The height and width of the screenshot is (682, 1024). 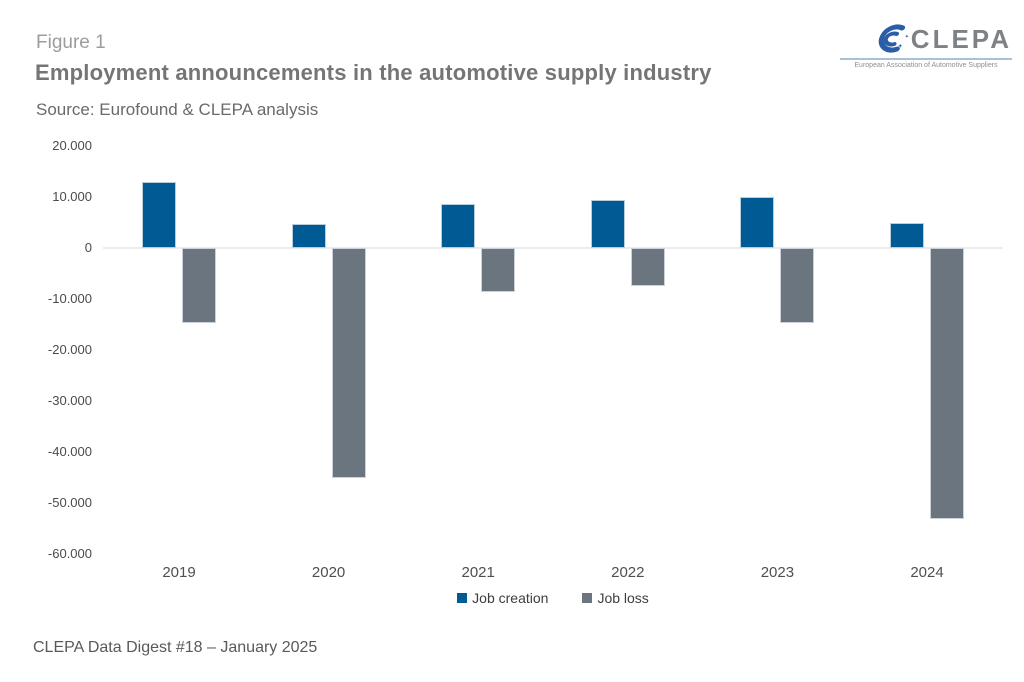 What do you see at coordinates (907, 235) in the screenshot?
I see `bar-job-creation-2024` at bounding box center [907, 235].